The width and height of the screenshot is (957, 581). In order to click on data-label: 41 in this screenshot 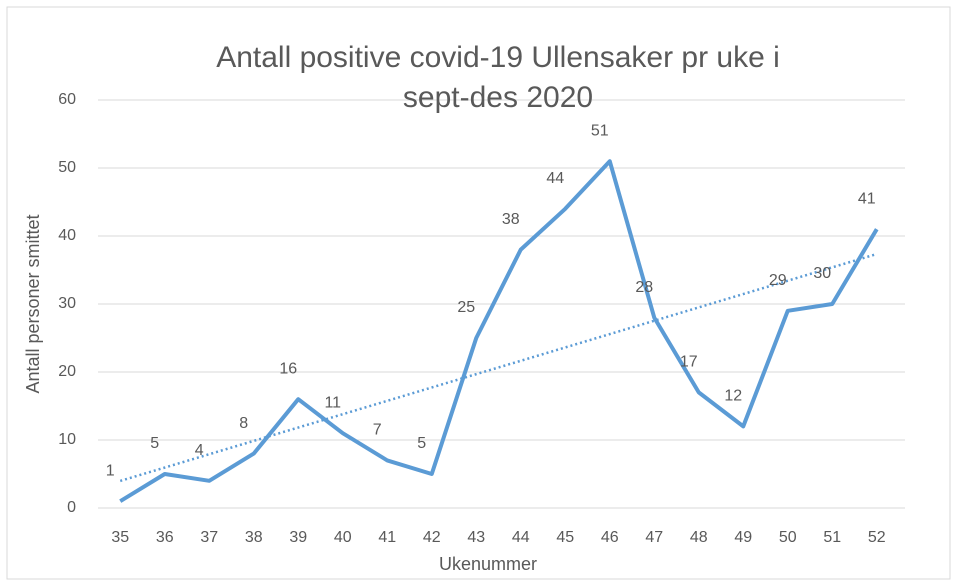, I will do `click(867, 198)`.